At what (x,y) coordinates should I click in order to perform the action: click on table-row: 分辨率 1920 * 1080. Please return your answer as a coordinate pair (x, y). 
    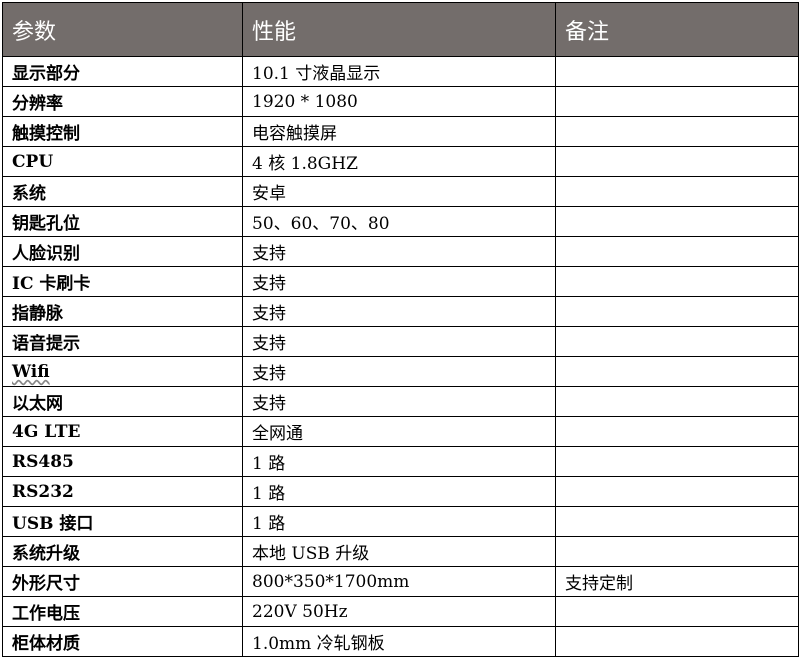
    Looking at the image, I should click on (400, 101).